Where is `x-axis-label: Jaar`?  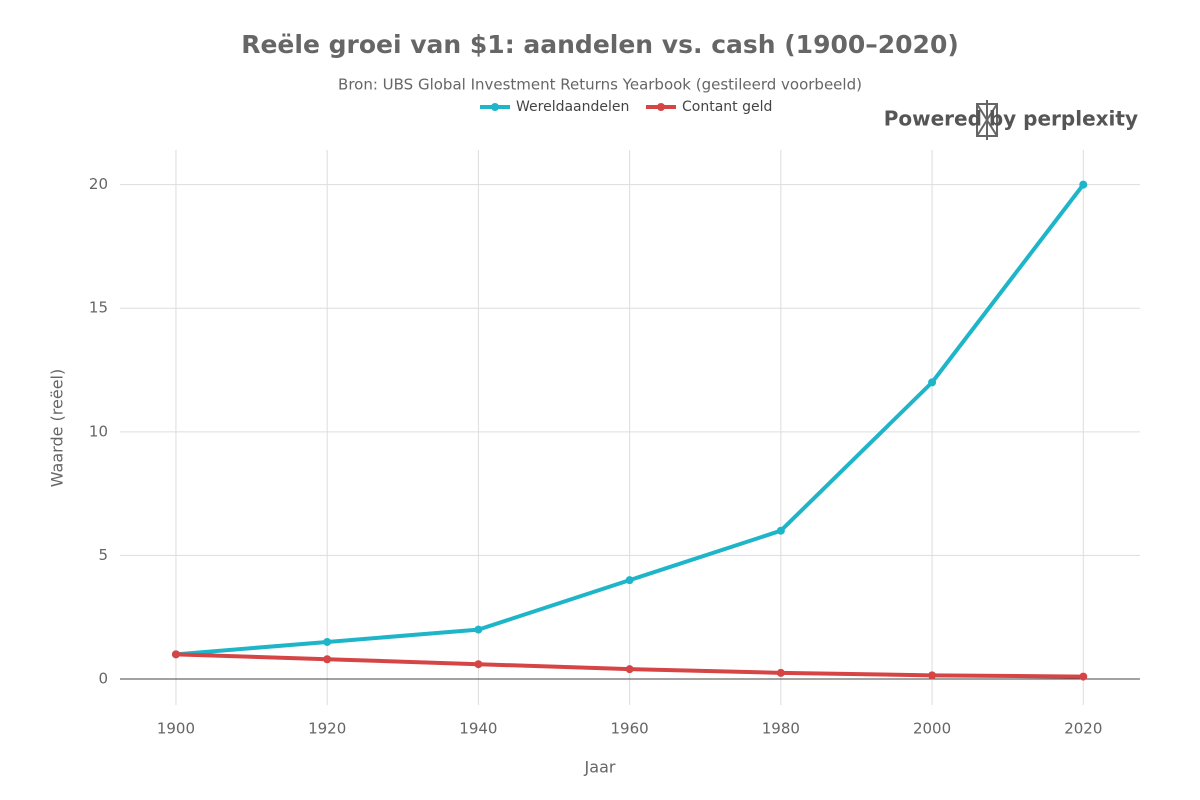 x-axis-label: Jaar is located at coordinates (600, 767).